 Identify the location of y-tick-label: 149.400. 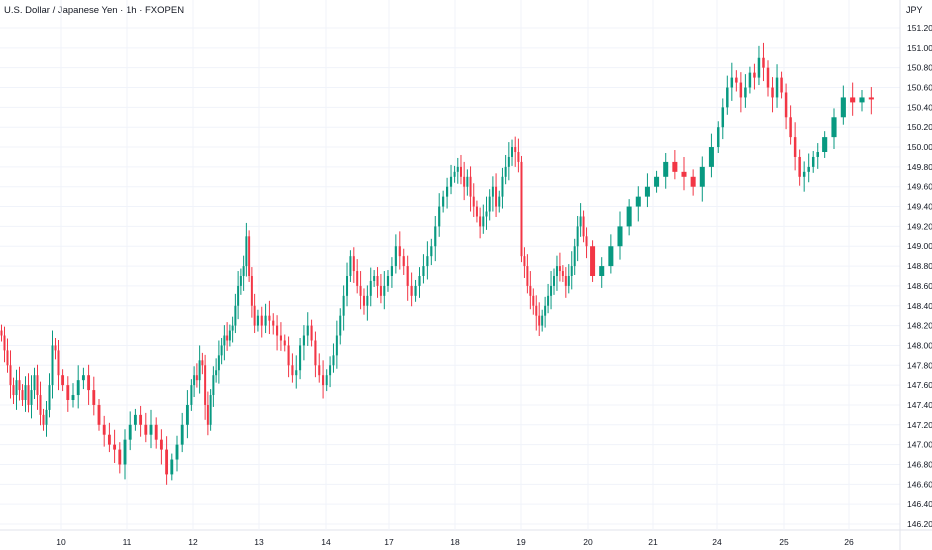
(919, 207).